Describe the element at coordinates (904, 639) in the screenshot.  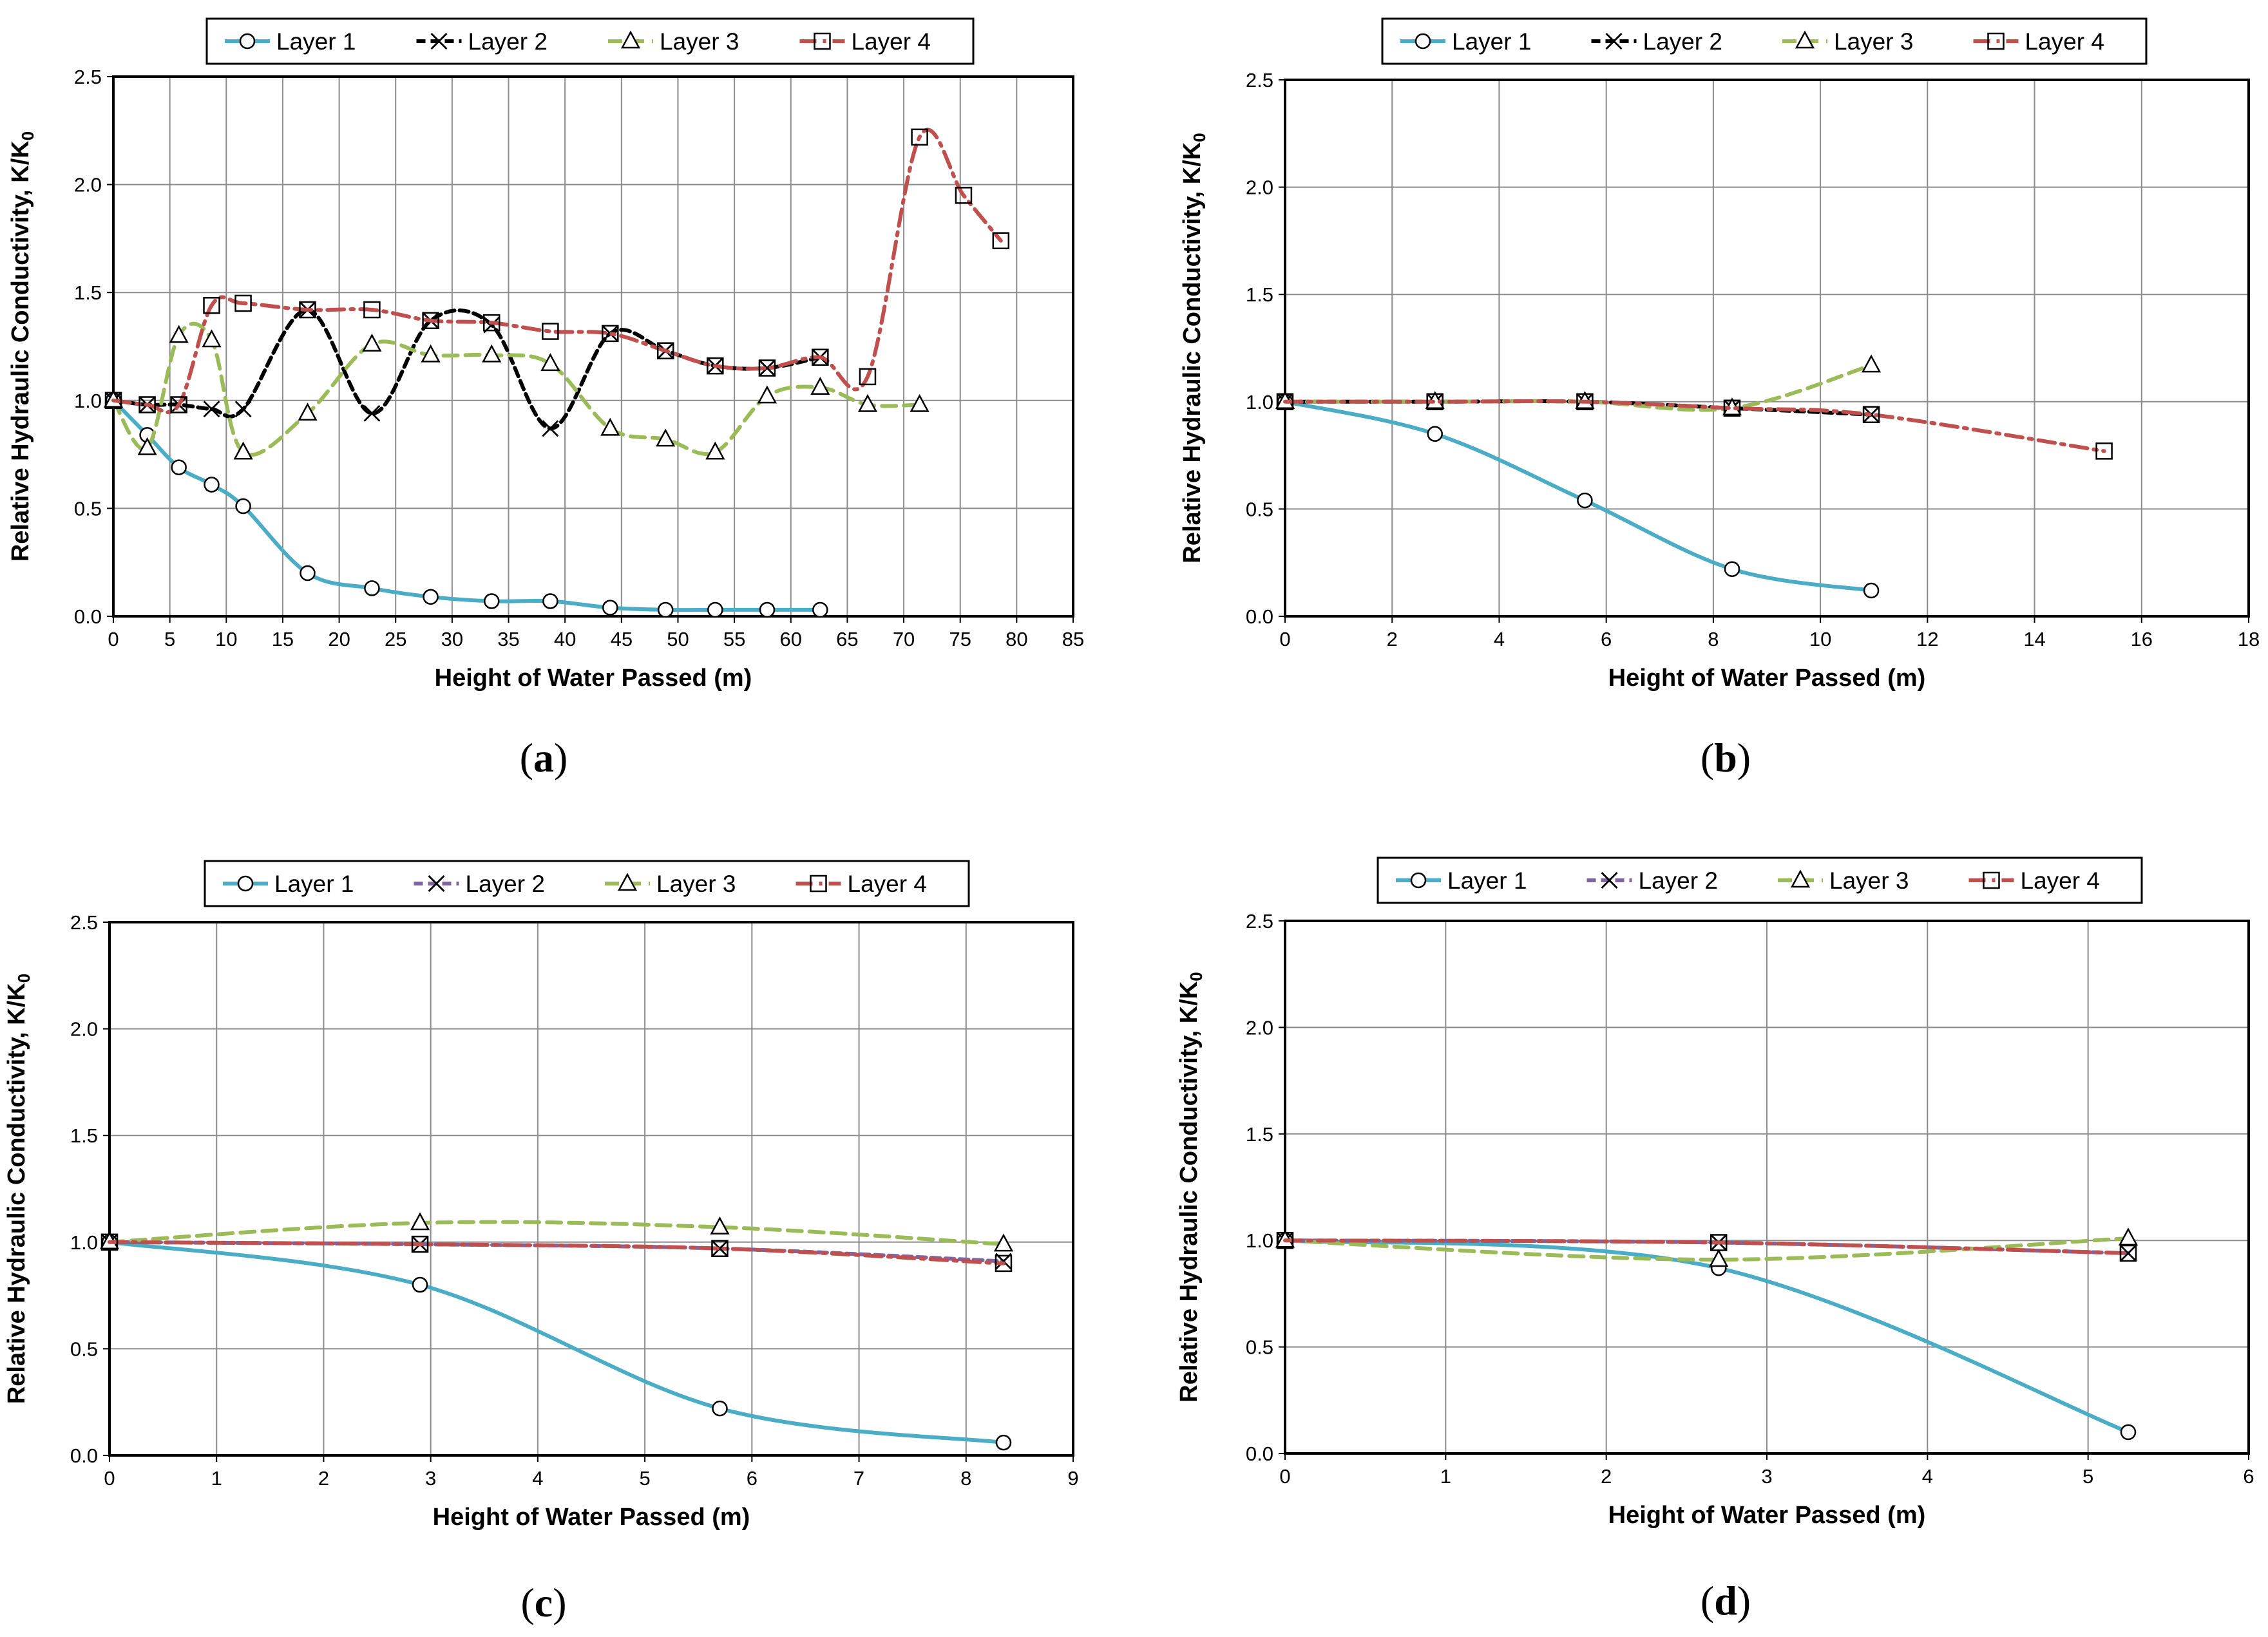
I see `x-tick-label: 70` at that location.